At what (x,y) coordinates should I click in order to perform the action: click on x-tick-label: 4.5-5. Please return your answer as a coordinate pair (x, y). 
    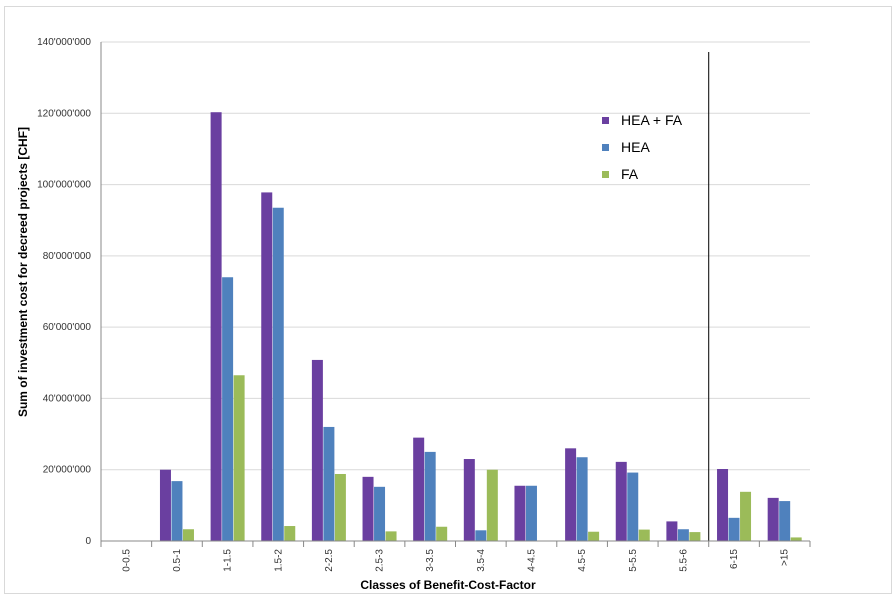
    Looking at the image, I should click on (582, 560).